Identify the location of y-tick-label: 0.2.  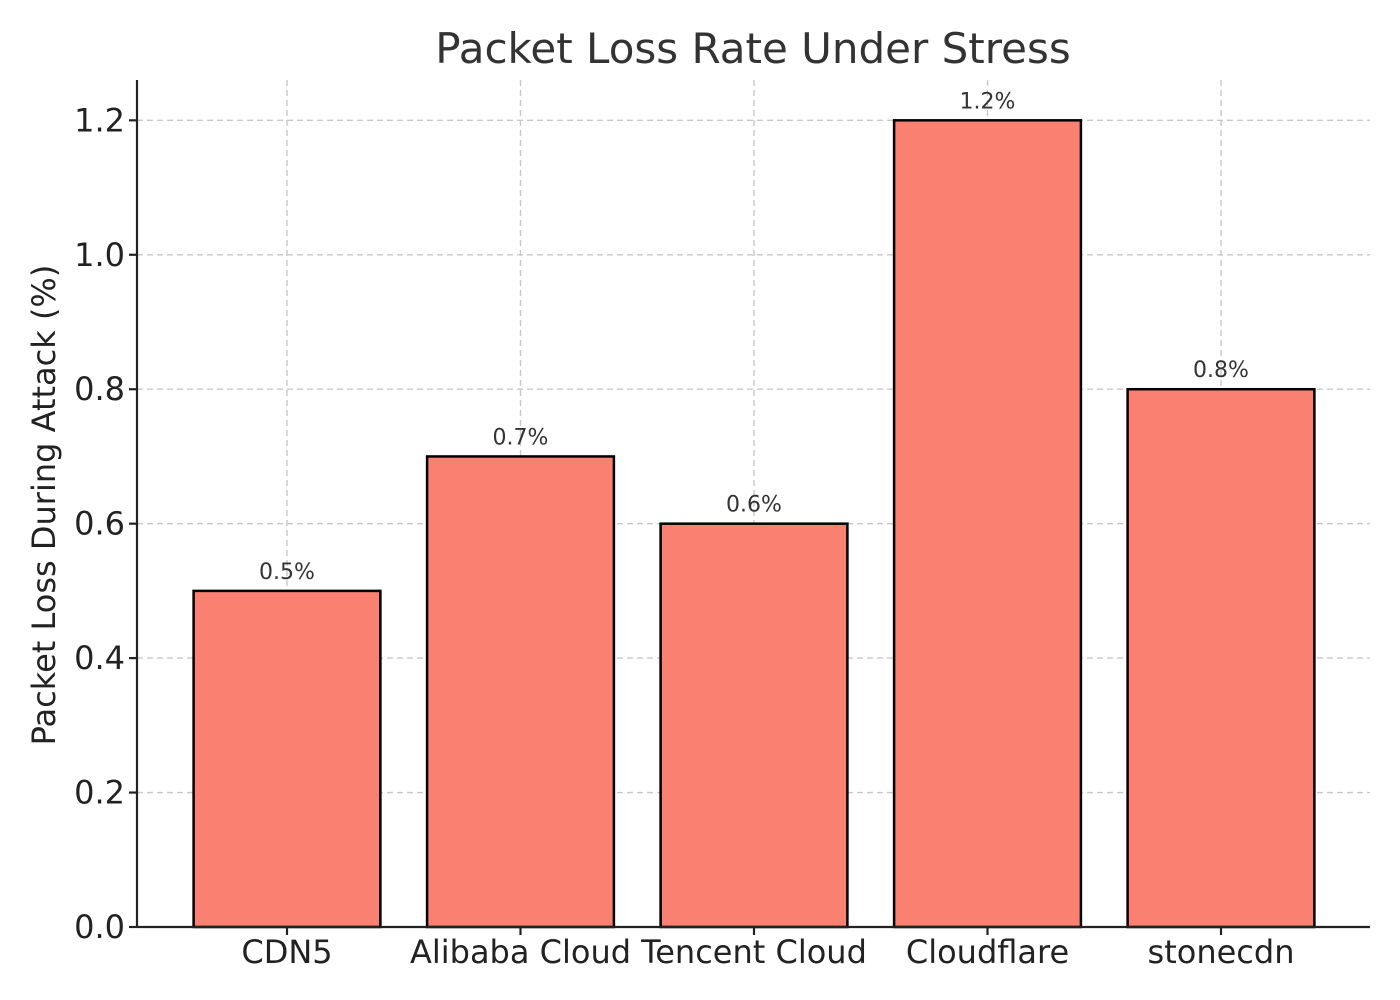
(99, 793).